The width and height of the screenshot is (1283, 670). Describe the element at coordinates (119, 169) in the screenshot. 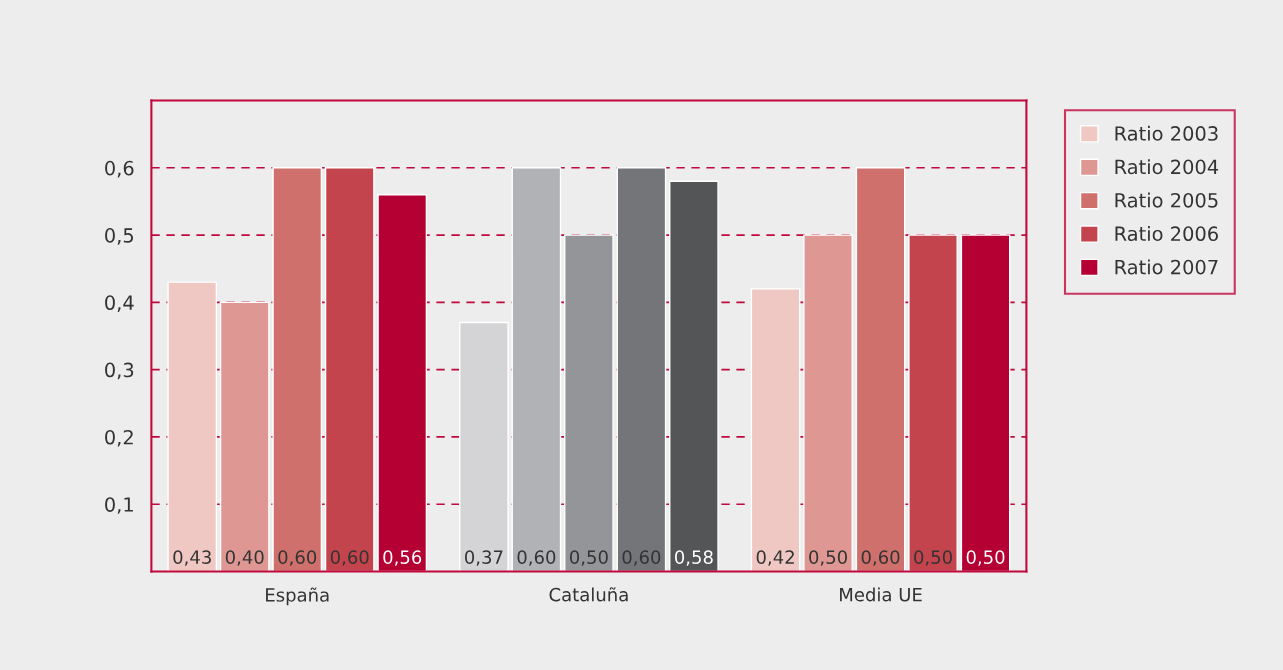

I see `y-tick-label: 0,6` at that location.